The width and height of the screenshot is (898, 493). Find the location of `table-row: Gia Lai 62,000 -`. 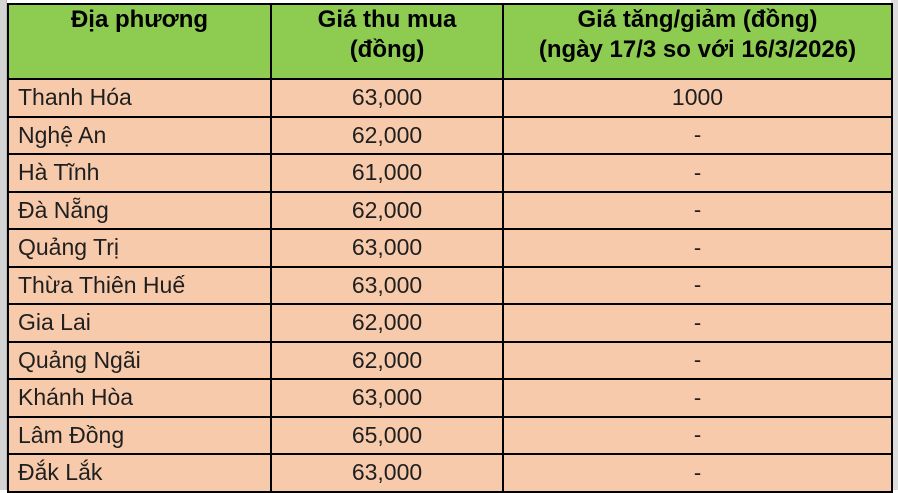

table-row: Gia Lai 62,000 - is located at coordinates (450, 323).